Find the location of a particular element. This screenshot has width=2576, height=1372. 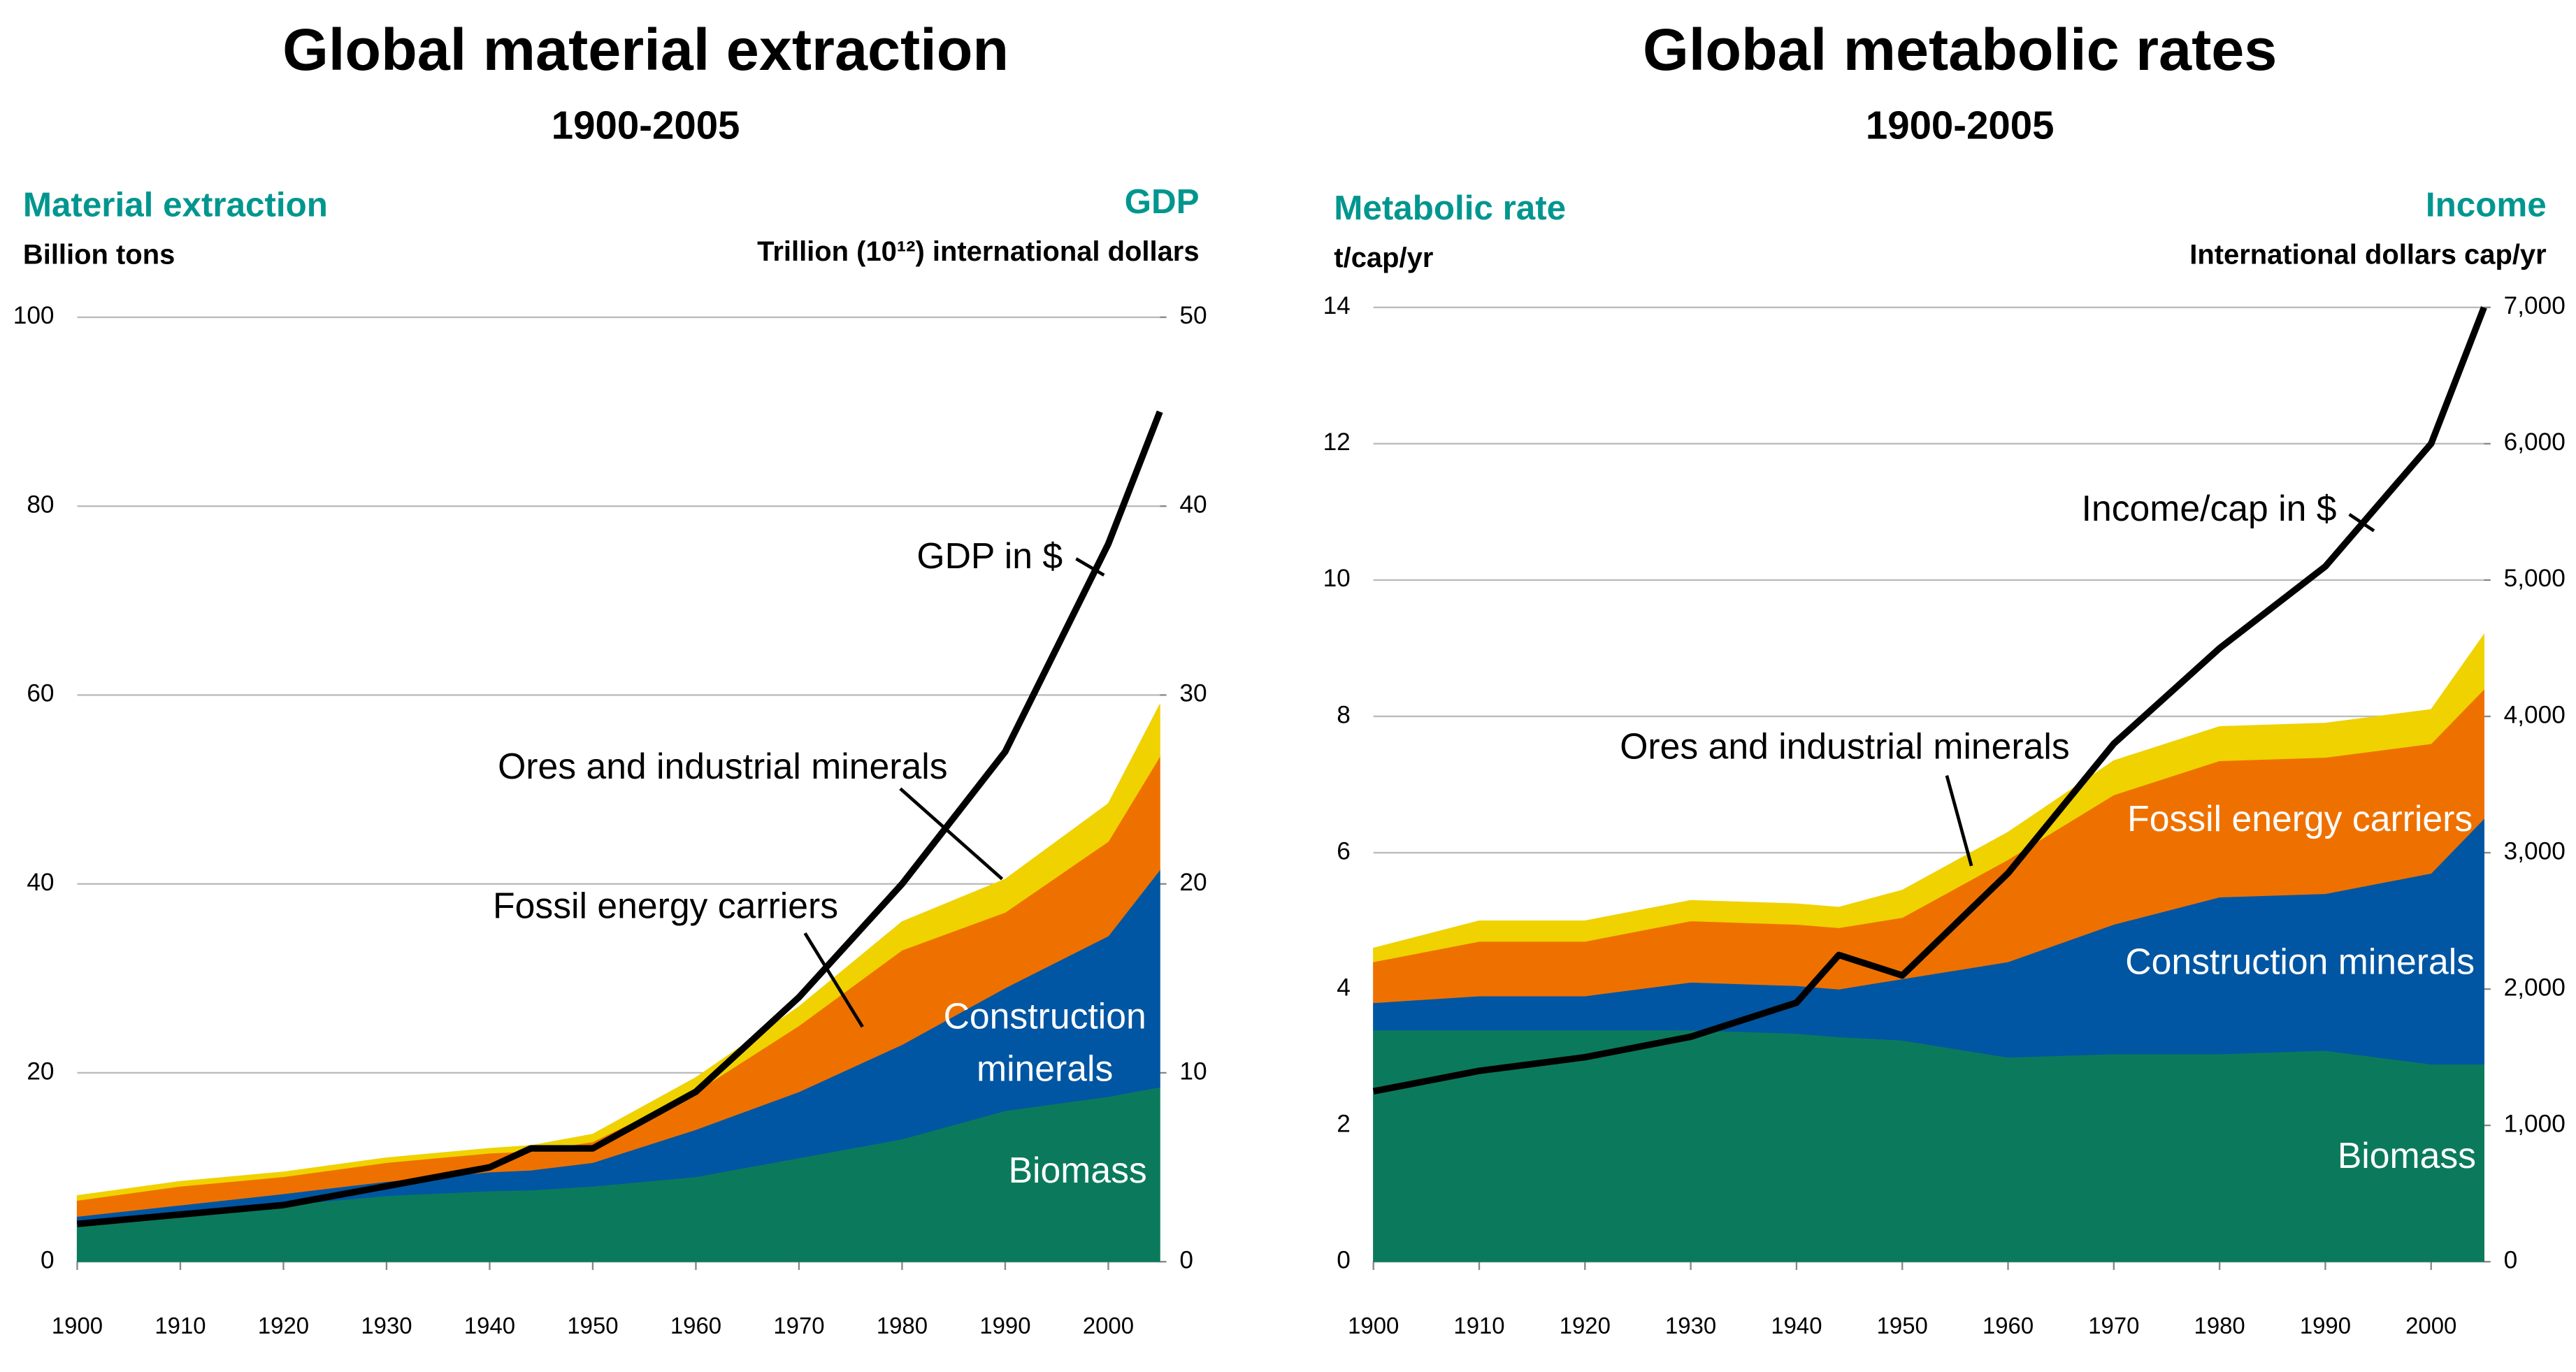

y-tick-label: 40 is located at coordinates (40, 883).